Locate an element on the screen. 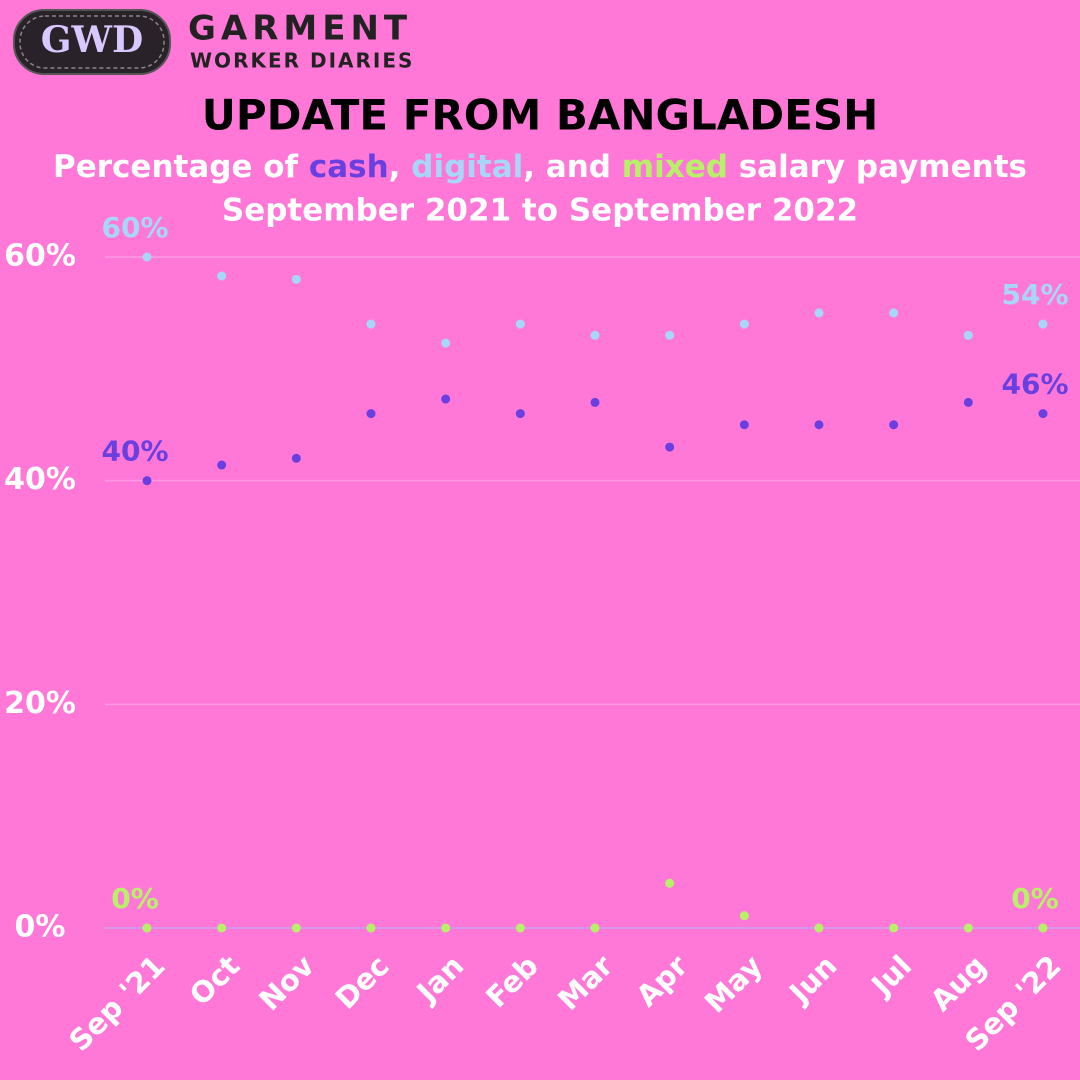 The width and height of the screenshot is (1080, 1080). data-label: 46% is located at coordinates (1034, 384).